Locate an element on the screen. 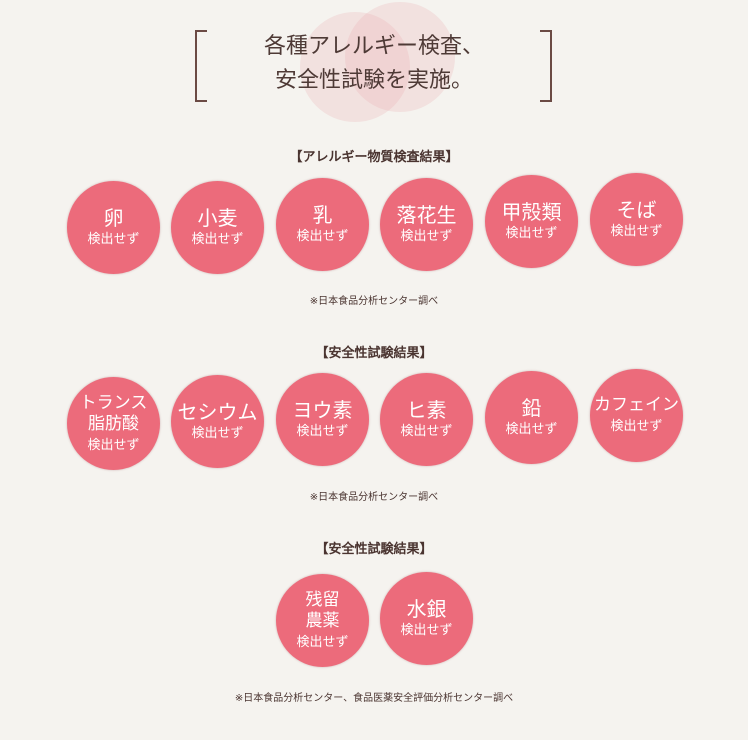 The image size is (748, 740). item-name: ヨウ素 is located at coordinates (322, 409).